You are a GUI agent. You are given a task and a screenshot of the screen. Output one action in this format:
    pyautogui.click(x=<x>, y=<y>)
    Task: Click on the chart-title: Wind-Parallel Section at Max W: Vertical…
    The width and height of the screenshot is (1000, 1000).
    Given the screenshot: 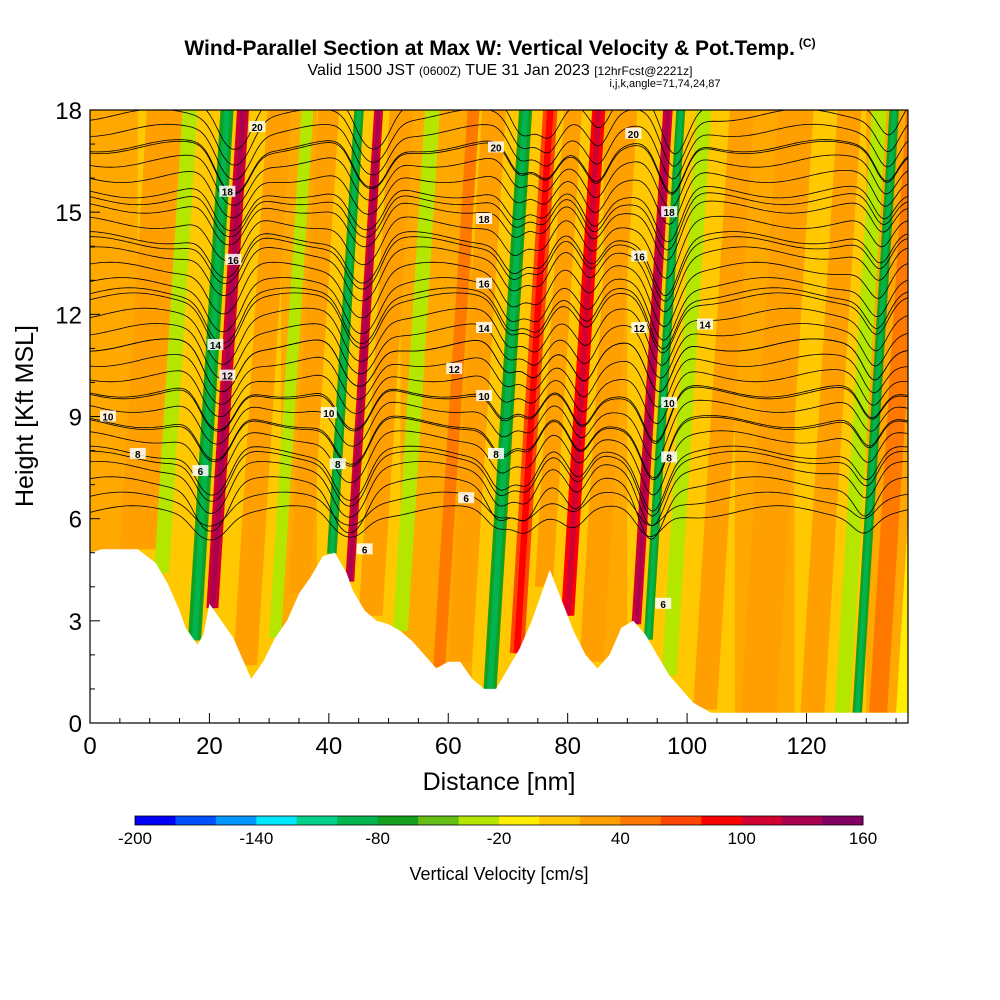 What is the action you would take?
    pyautogui.click(x=500, y=48)
    